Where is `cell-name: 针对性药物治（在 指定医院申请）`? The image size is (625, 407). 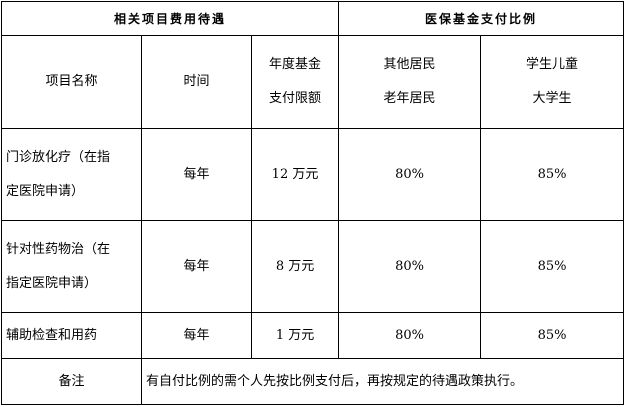 cell-name: 针对性药物治（在 指定医院申请） is located at coordinates (71, 266).